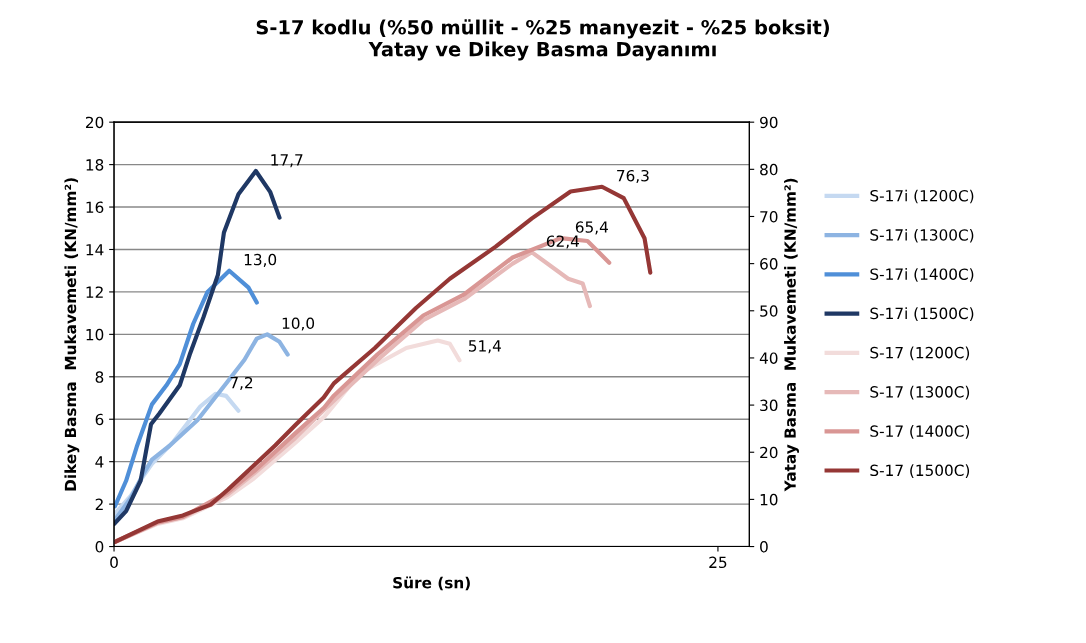 Image resolution: width=1086 pixels, height=643 pixels. What do you see at coordinates (769, 122) in the screenshot?
I see `y2-tick-label: 90` at bounding box center [769, 122].